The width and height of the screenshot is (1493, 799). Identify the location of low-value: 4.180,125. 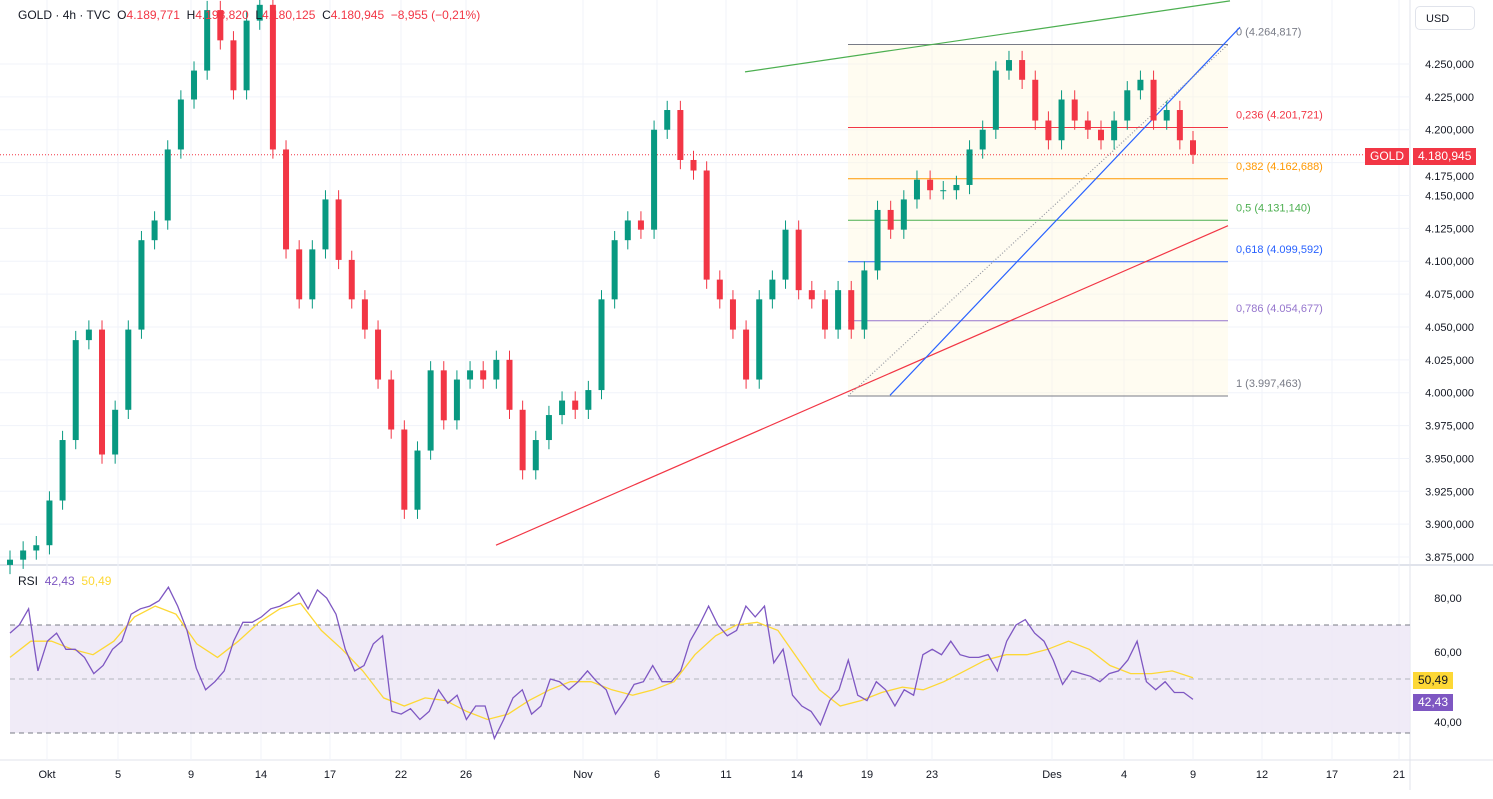
(289, 15).